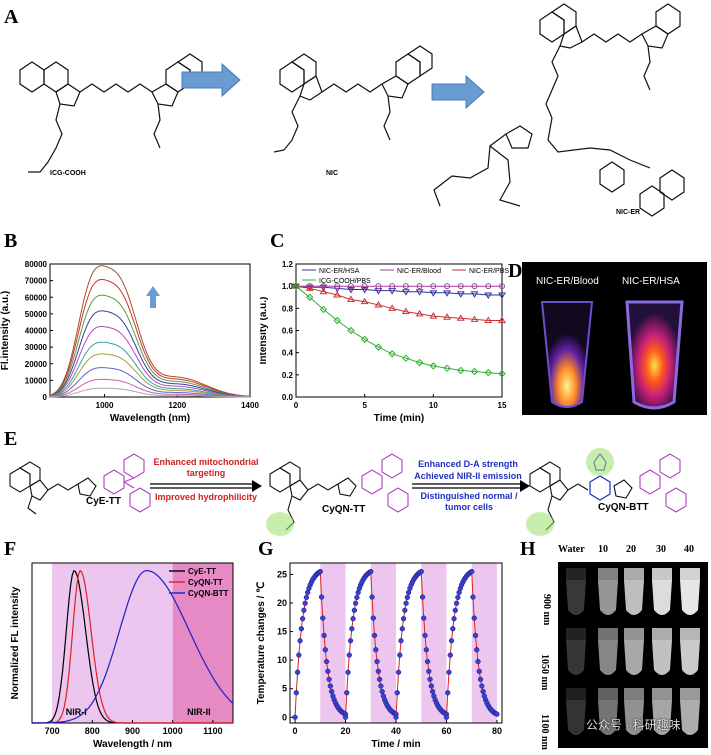  I want to click on tube-blood, so click(567, 354).